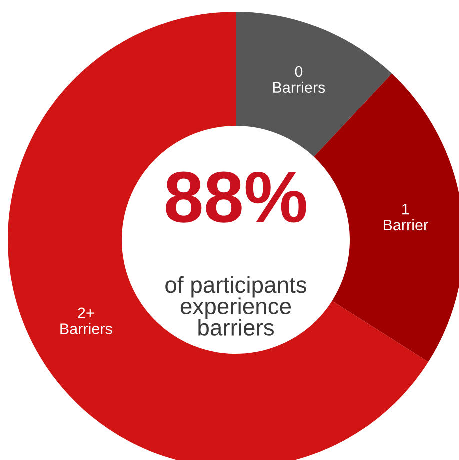 This screenshot has width=459, height=460. Describe the element at coordinates (236, 306) in the screenshot. I see `text: of participants experience barriers` at that location.